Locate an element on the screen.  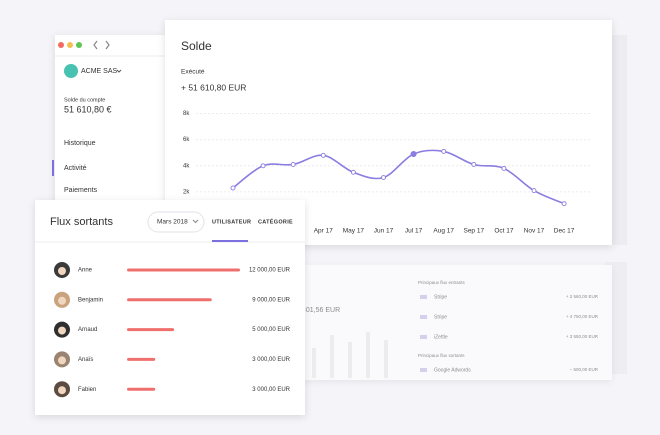
row-value: 12 000,00 EUR is located at coordinates (270, 271).